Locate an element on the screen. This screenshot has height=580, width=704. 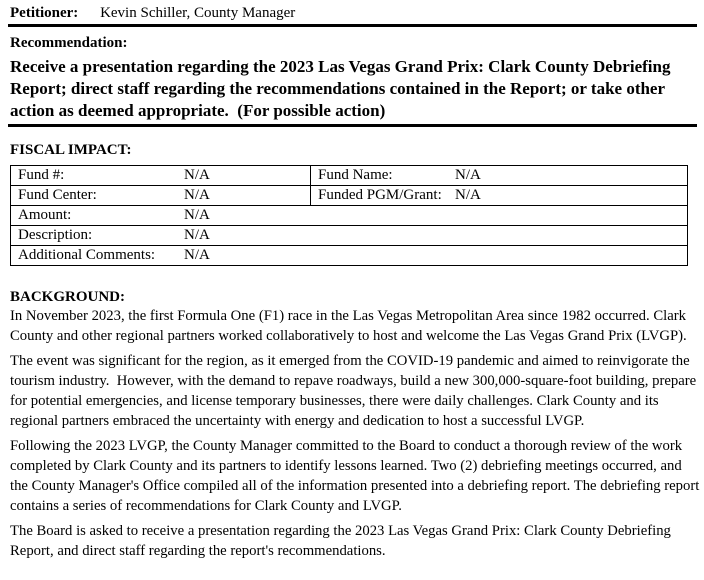
table-row-description: Description: N/A is located at coordinates (349, 235).